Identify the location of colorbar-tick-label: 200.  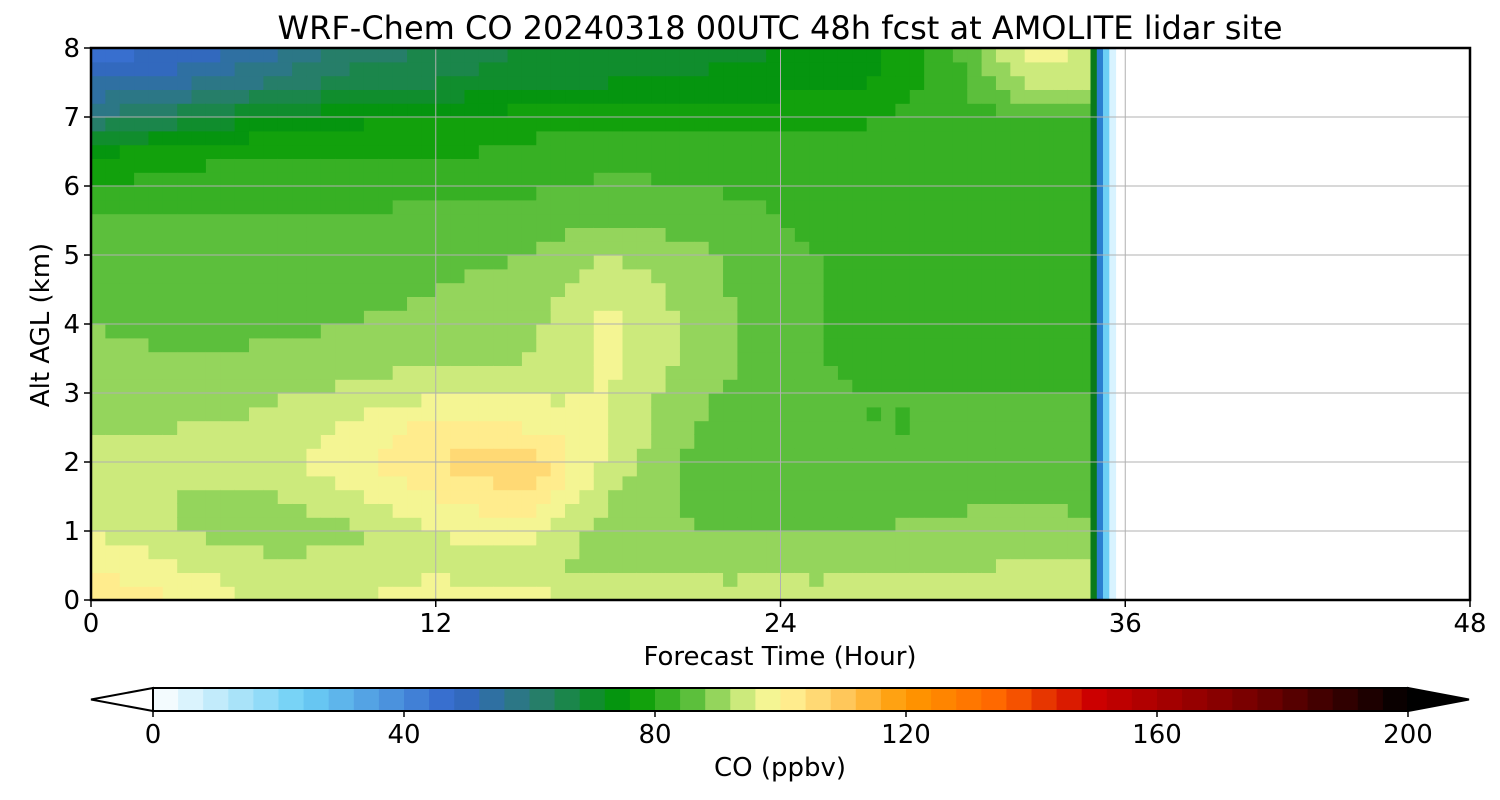
(1408, 735).